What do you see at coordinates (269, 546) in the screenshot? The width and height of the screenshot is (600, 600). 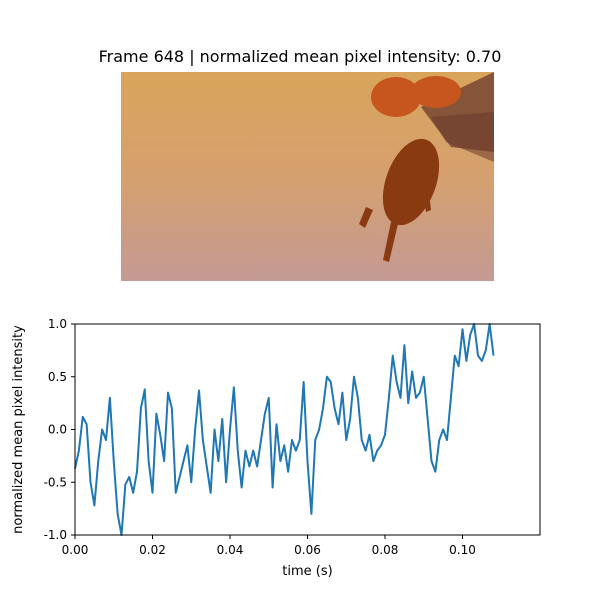 I see `x-axis: 0.00 0.02 0.04 0.06 0.08 0.10` at bounding box center [269, 546].